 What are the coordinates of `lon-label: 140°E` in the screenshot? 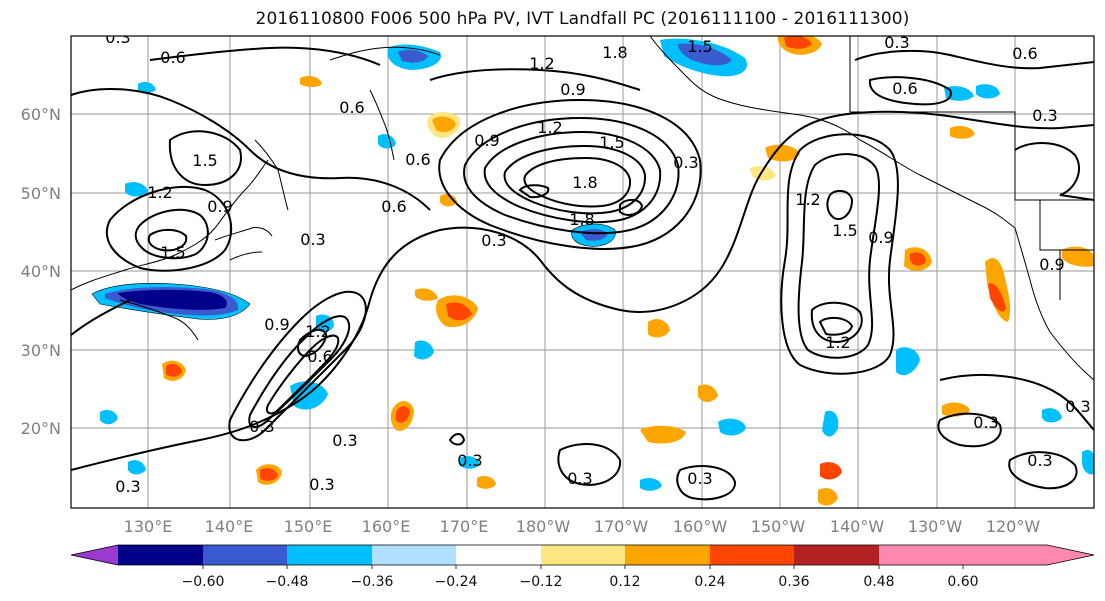 It's located at (229, 526).